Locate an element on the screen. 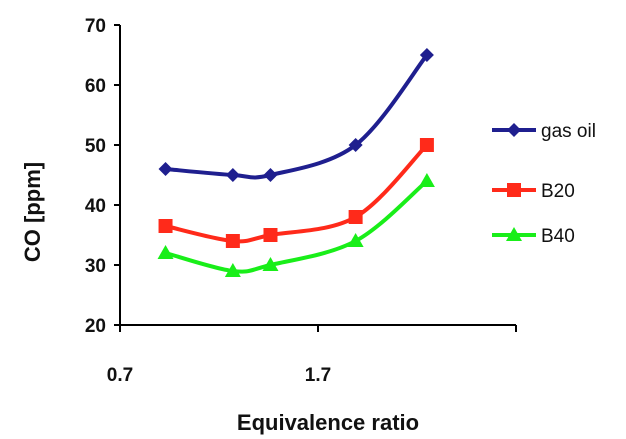 The height and width of the screenshot is (439, 626). series-b40 is located at coordinates (296, 225).